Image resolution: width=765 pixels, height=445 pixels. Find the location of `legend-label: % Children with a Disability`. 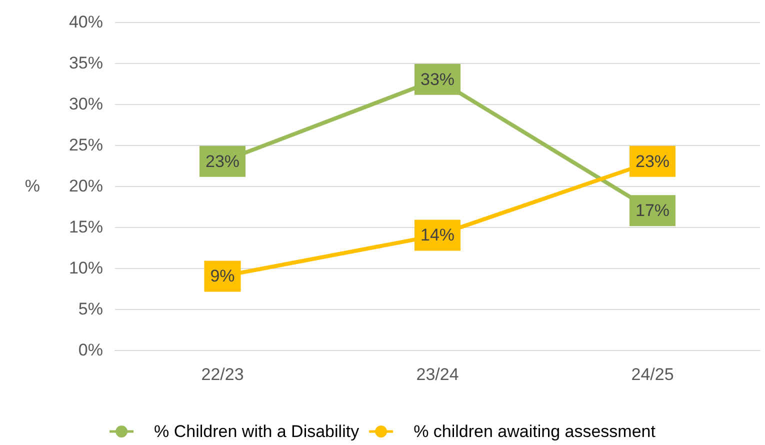

legend-label: % Children with a Disability is located at coordinates (257, 431).